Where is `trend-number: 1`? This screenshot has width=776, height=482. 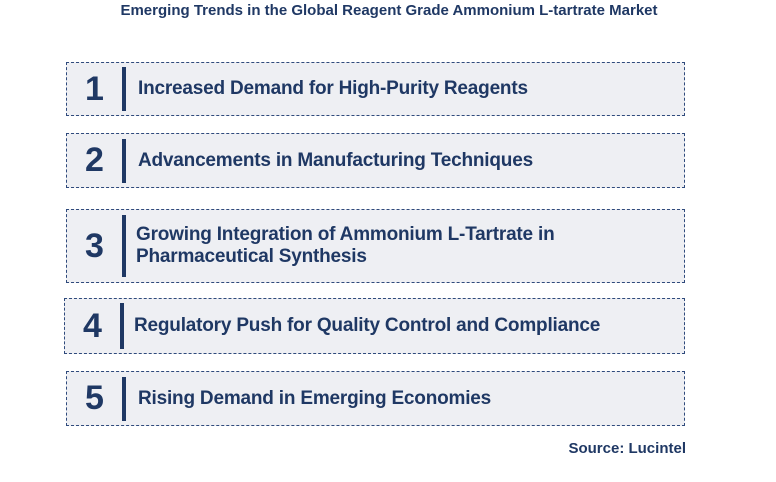
trend-number: 1 is located at coordinates (94, 88).